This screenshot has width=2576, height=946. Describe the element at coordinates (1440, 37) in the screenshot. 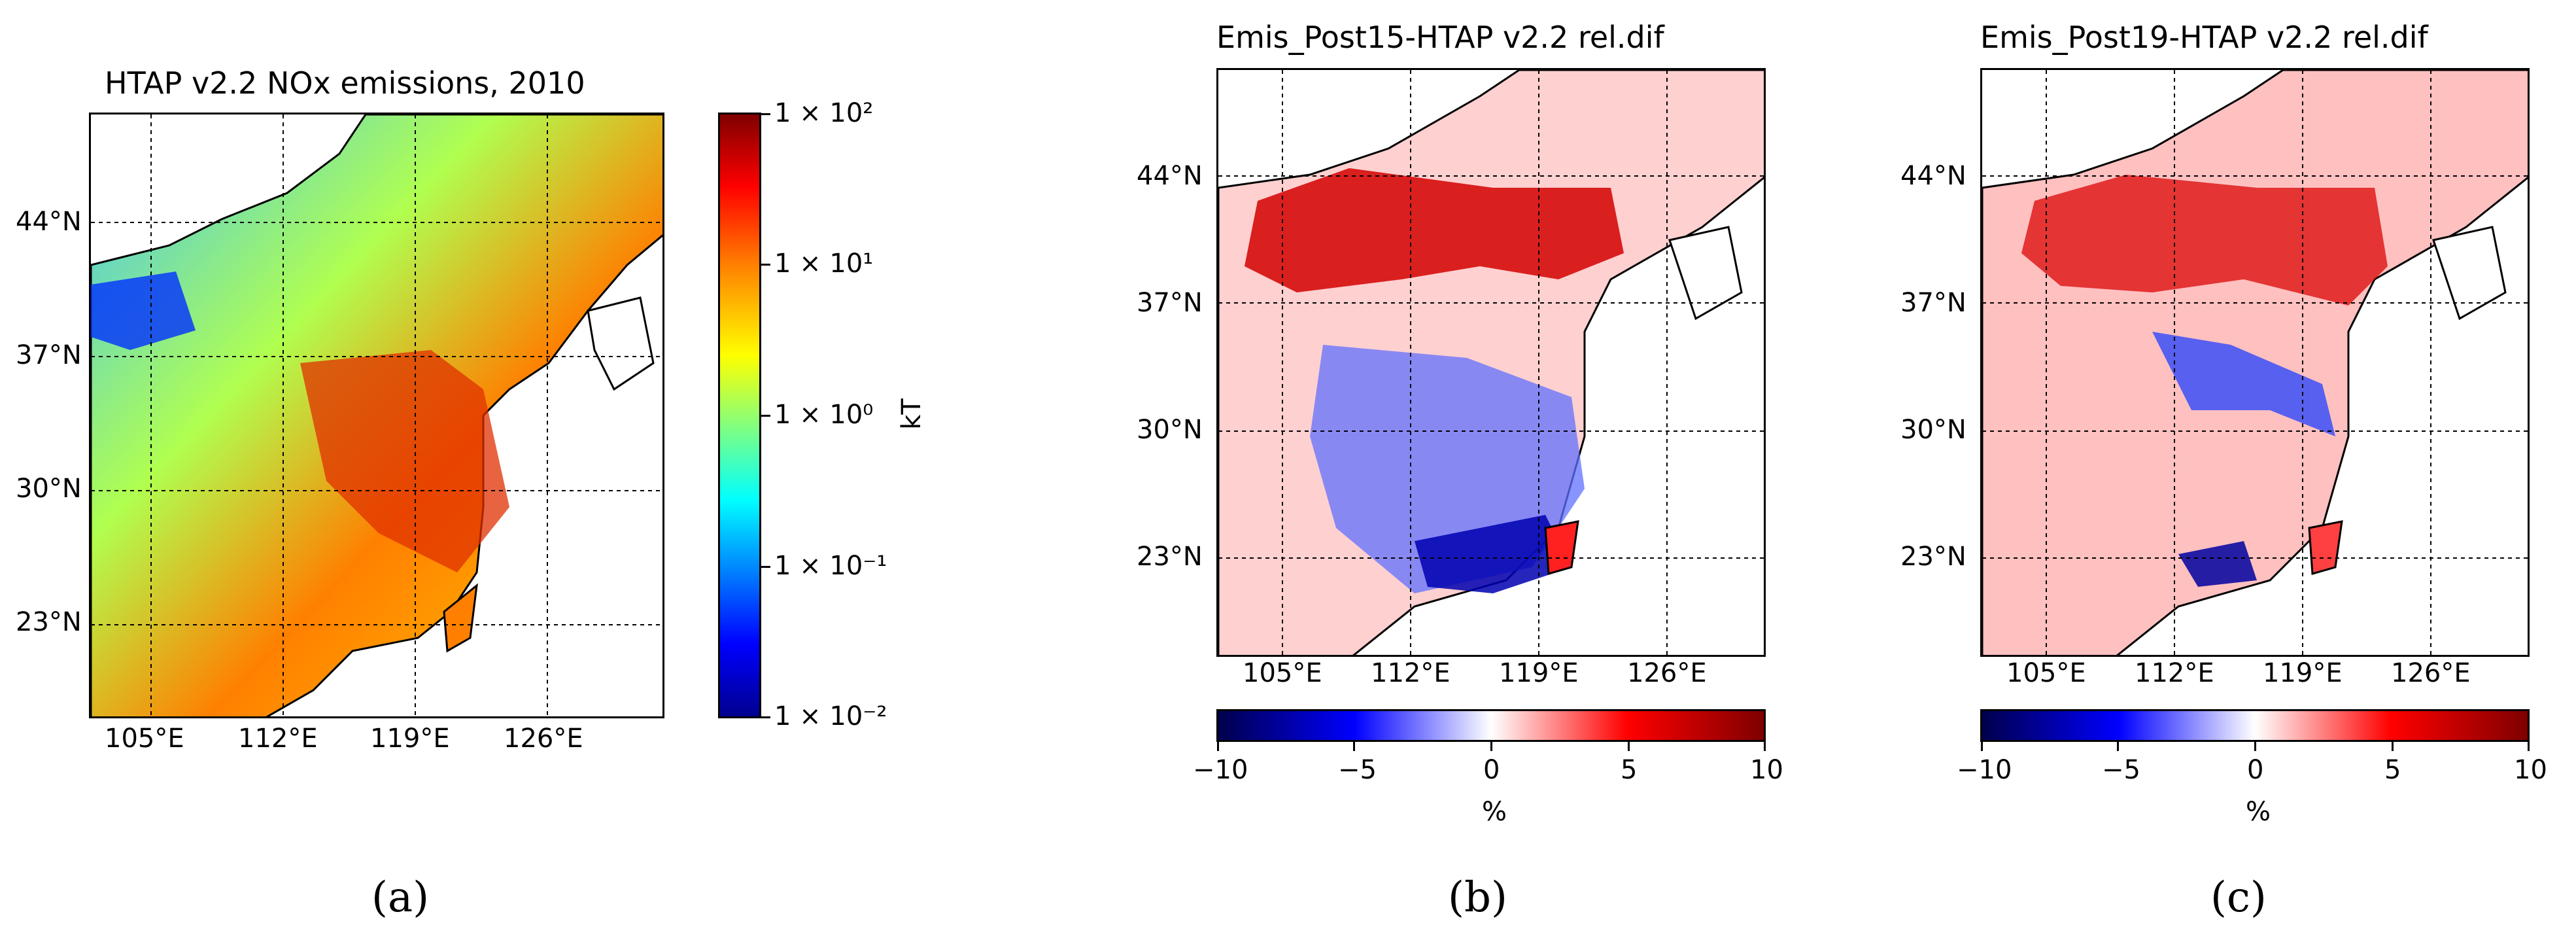

I see `panel-b-title: Emis_Post15-HTAP v2.2 rel.dif` at that location.